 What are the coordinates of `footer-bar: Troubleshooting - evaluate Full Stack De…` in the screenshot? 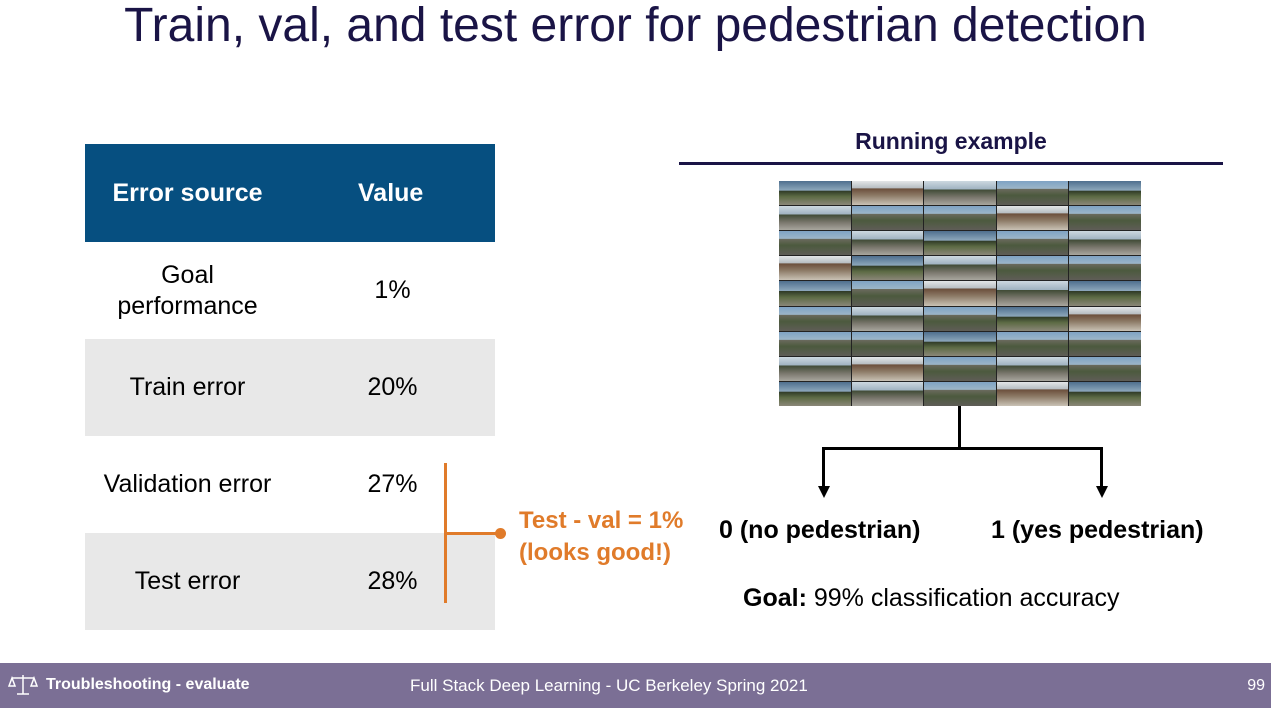 It's located at (635, 685).